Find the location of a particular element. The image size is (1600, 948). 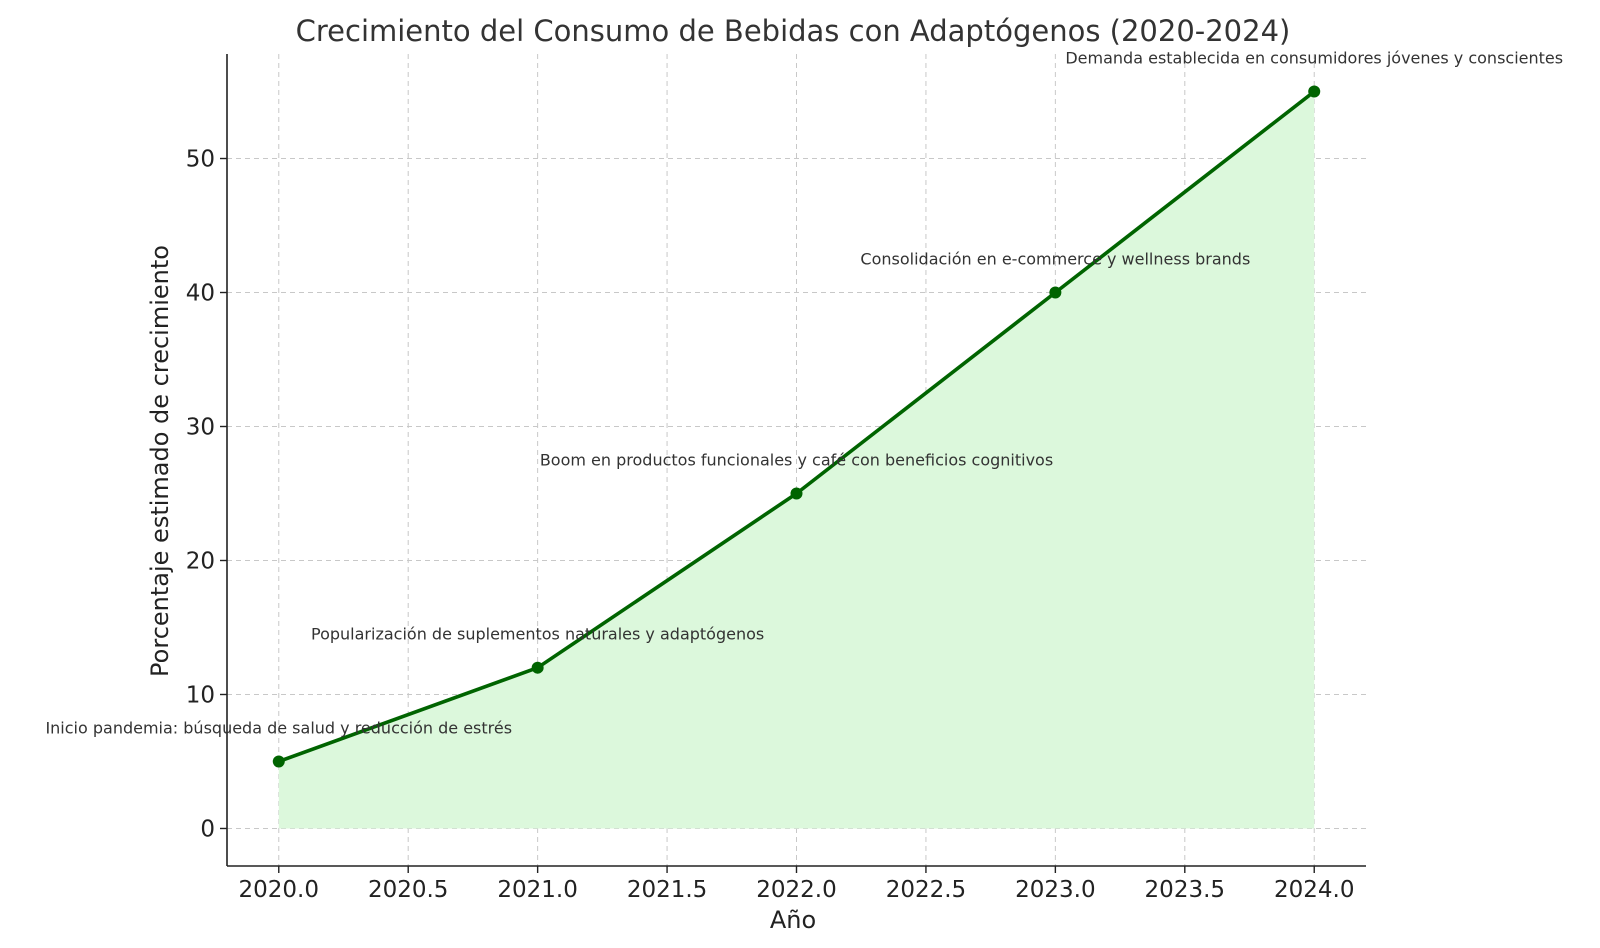

y-tick-label-0: 0 is located at coordinates (207, 829).